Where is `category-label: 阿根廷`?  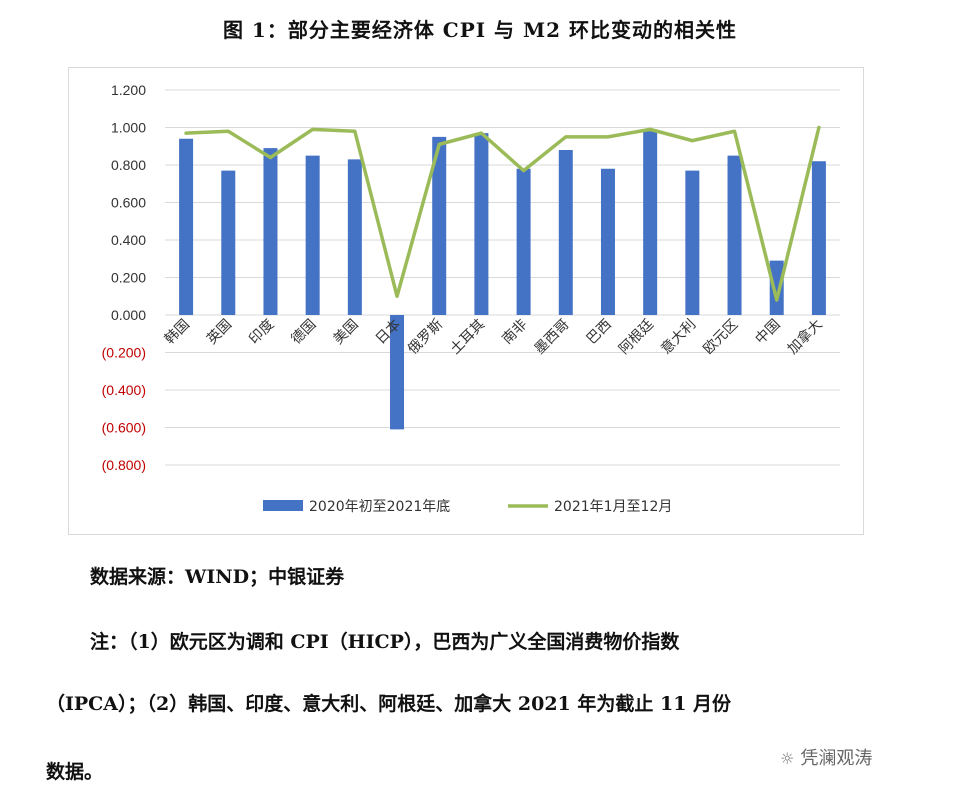
category-label: 阿根廷 is located at coordinates (636, 337).